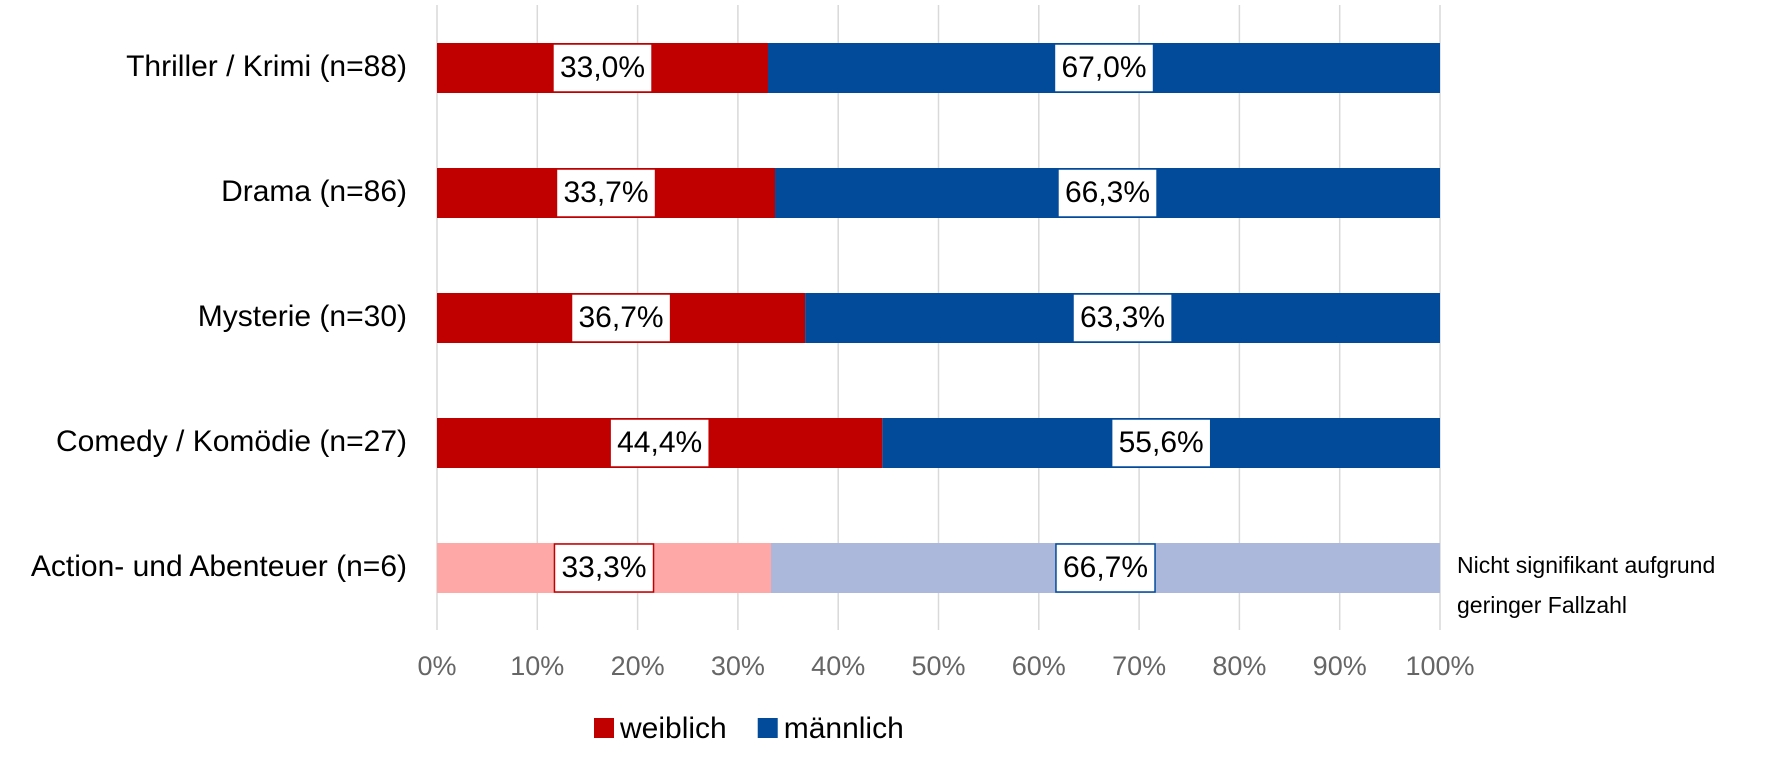 The image size is (1766, 761). I want to click on value-label: 33,7%, so click(605, 192).